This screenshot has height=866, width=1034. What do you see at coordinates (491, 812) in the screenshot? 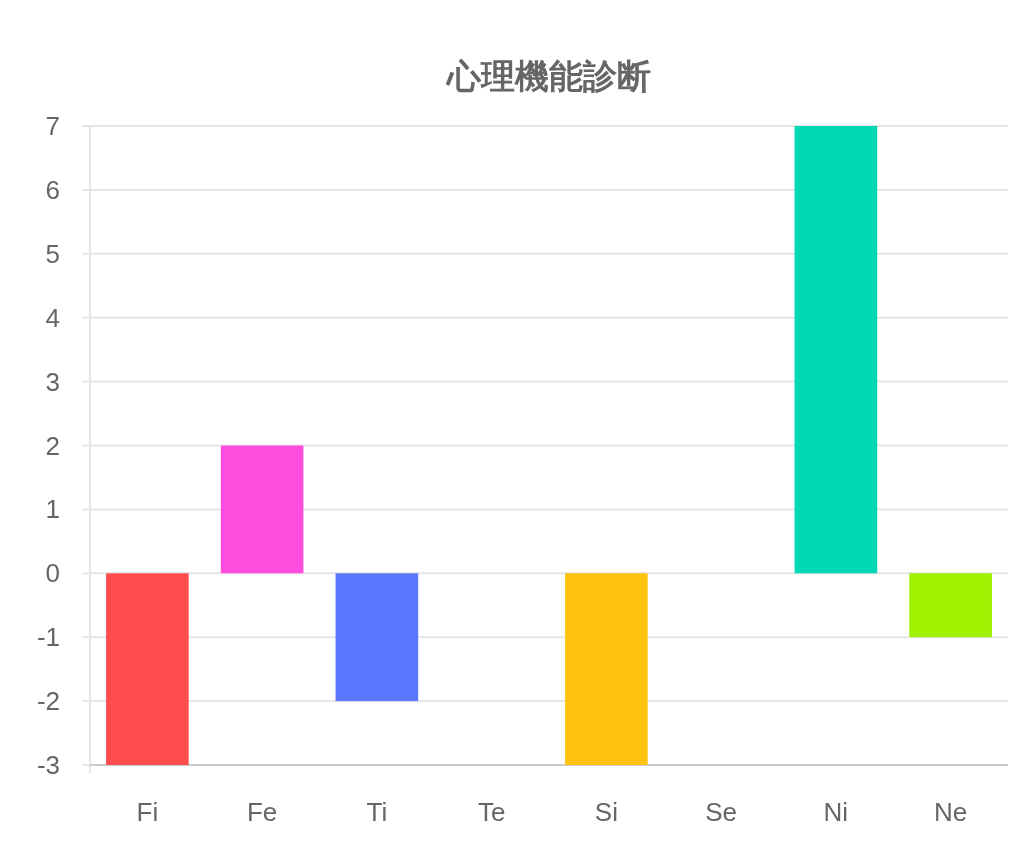
I see `x-tick-label: Te` at bounding box center [491, 812].